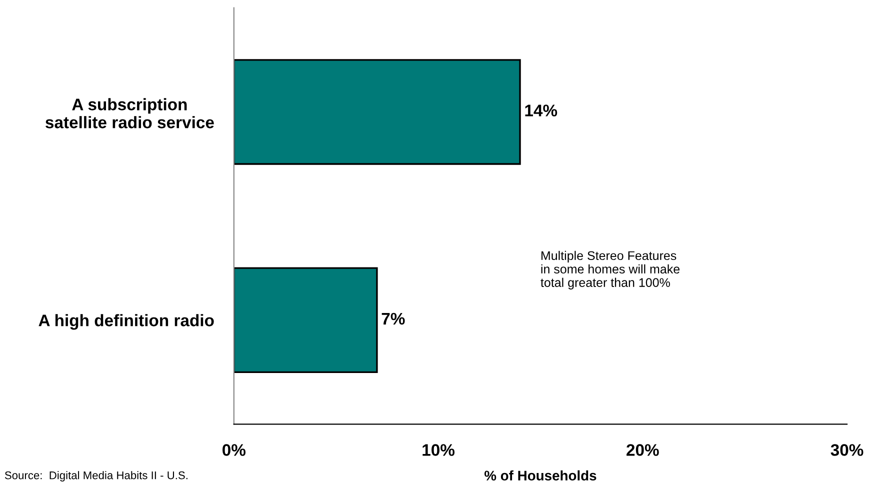 Image resolution: width=886 pixels, height=491 pixels. What do you see at coordinates (126, 322) in the screenshot?
I see `y-tick-label: A high definition radio` at bounding box center [126, 322].